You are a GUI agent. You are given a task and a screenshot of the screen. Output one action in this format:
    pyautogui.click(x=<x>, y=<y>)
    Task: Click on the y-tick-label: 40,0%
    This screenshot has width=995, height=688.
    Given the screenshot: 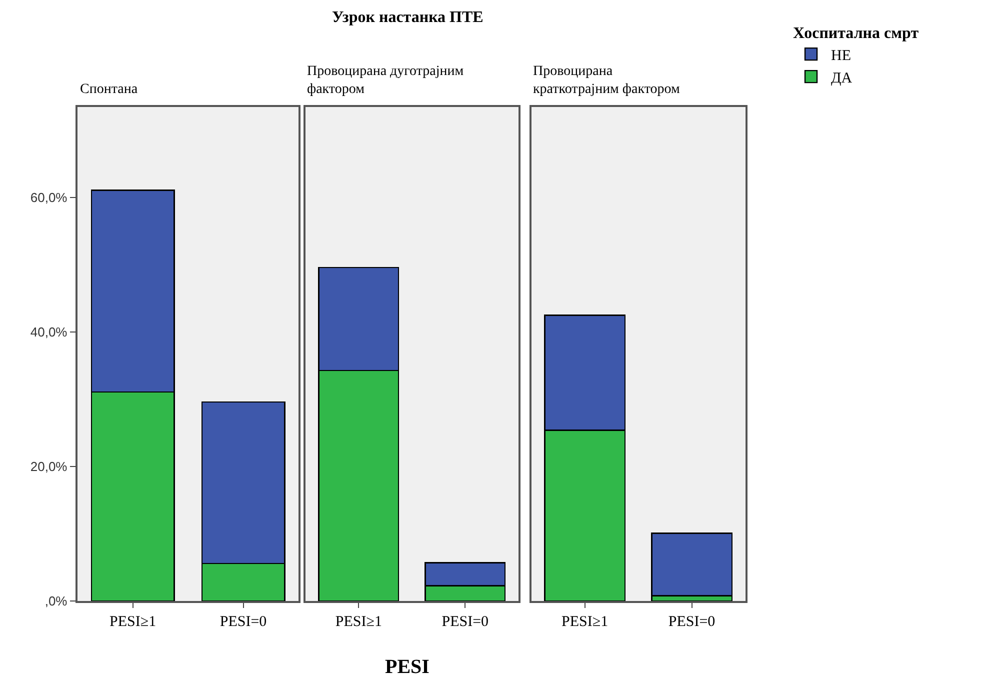 What is the action you would take?
    pyautogui.click(x=49, y=332)
    